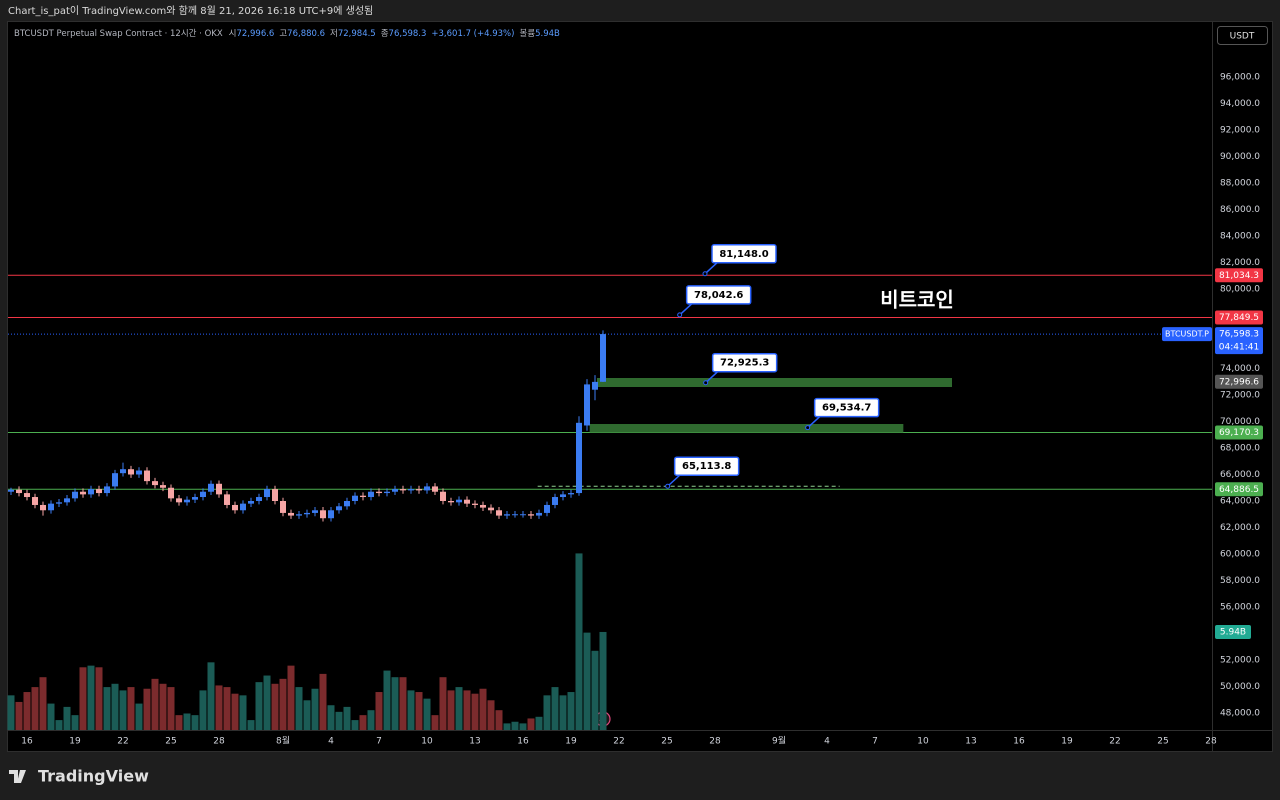 This screenshot has width=1280, height=800. I want to click on volume-tag-label: 5.94B, so click(1233, 632).